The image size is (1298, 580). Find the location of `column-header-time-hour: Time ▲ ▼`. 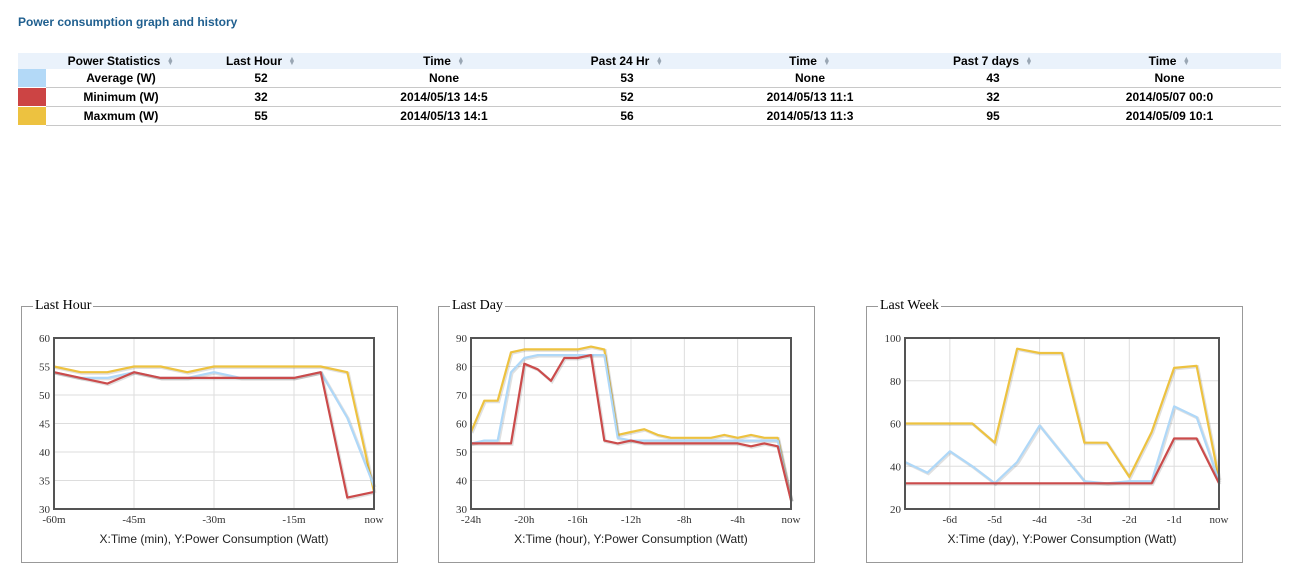

column-header-time-hour: Time ▲ ▼ is located at coordinates (444, 61).